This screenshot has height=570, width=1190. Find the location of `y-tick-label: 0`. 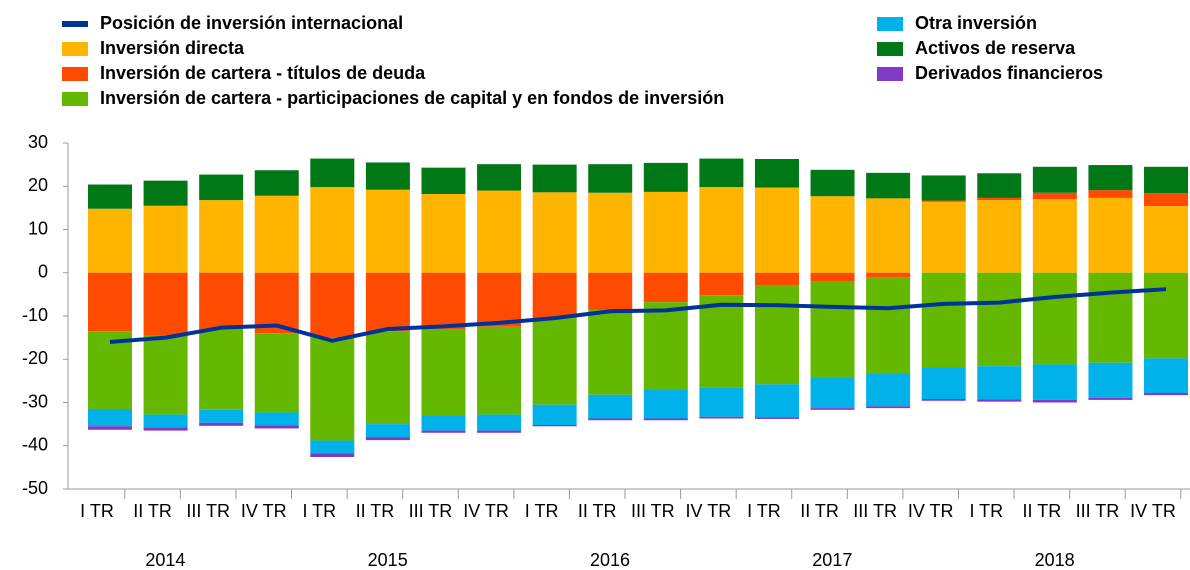

y-tick-label: 0 is located at coordinates (43, 272).